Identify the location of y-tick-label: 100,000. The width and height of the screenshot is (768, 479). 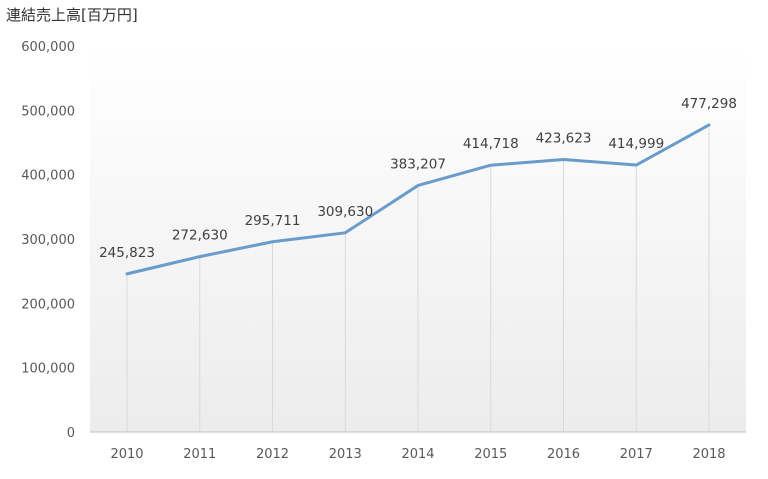
(48, 369).